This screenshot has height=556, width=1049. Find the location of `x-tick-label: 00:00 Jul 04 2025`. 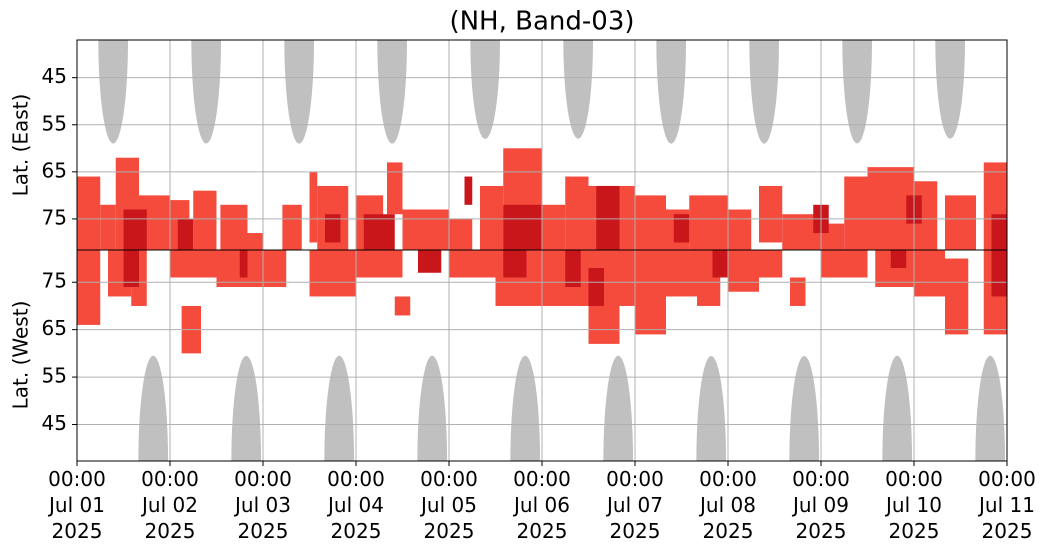

x-tick-label: 00:00 Jul 04 2025 is located at coordinates (356, 505).